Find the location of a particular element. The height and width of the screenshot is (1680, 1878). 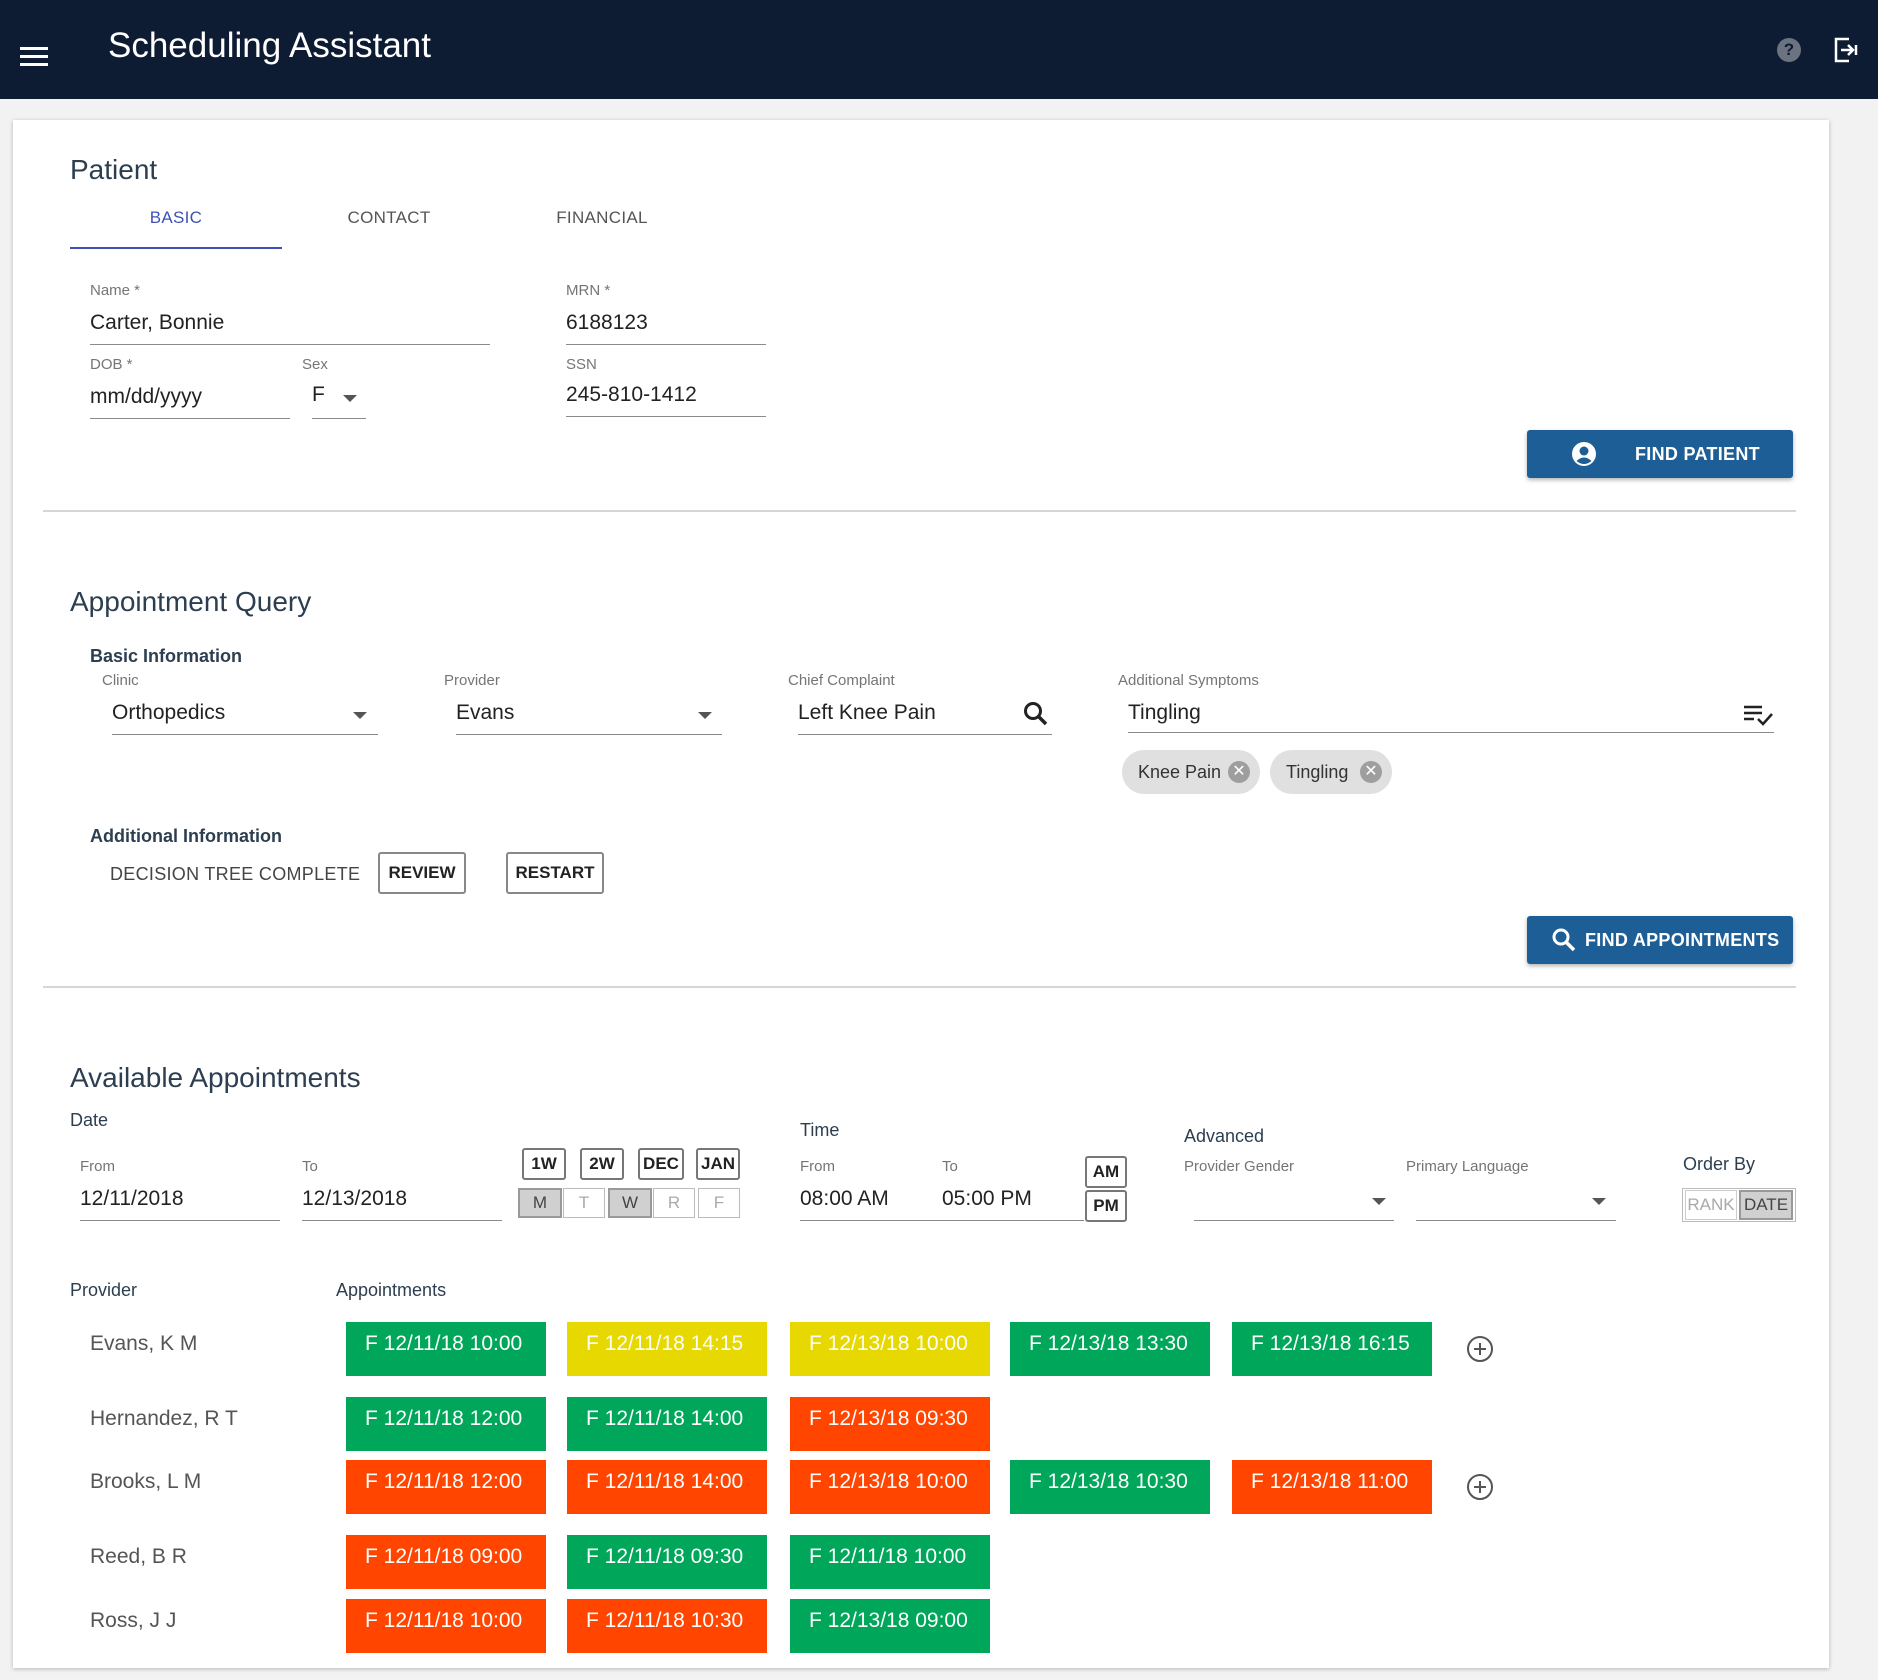

language-underline is located at coordinates (1516, 1220).